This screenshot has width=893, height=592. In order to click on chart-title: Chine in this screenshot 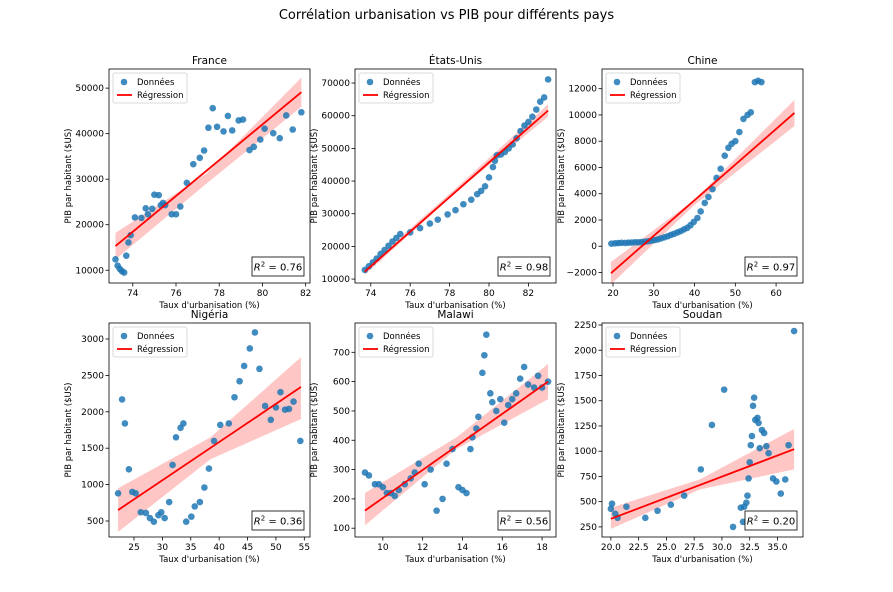, I will do `click(702, 61)`.